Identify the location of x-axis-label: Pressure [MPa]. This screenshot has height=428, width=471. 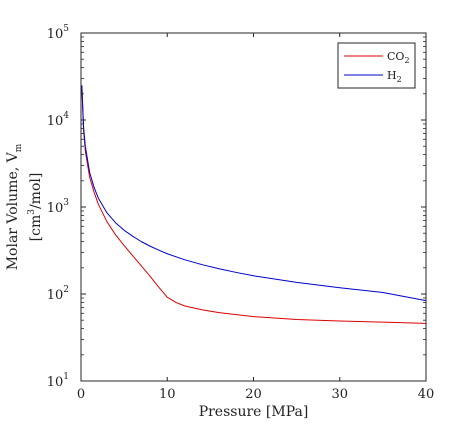
(254, 412).